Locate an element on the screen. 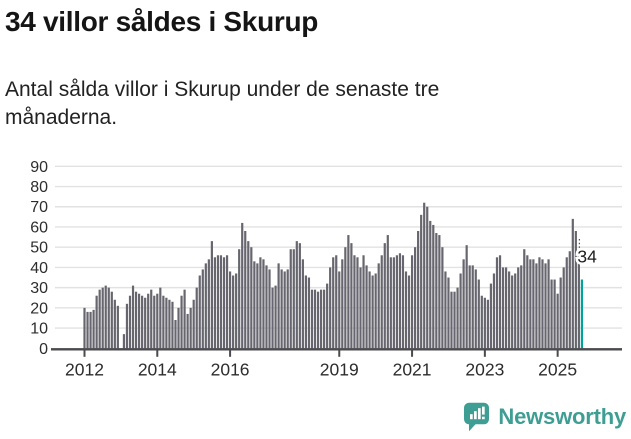  y-tick-label: 50 is located at coordinates (39, 248).